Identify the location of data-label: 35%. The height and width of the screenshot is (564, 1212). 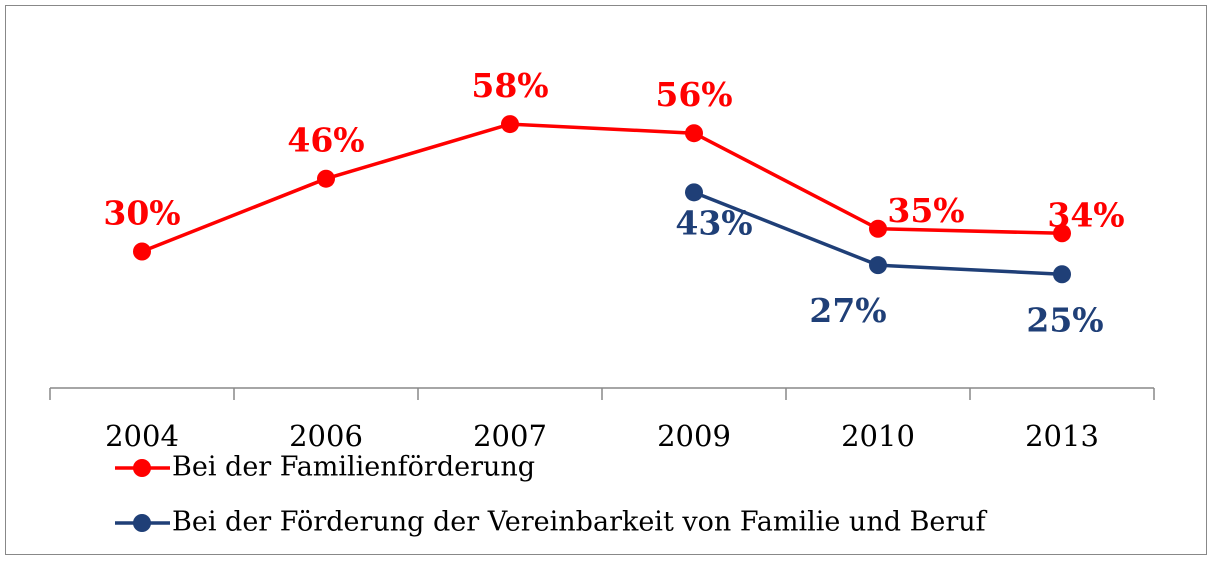
(925, 210).